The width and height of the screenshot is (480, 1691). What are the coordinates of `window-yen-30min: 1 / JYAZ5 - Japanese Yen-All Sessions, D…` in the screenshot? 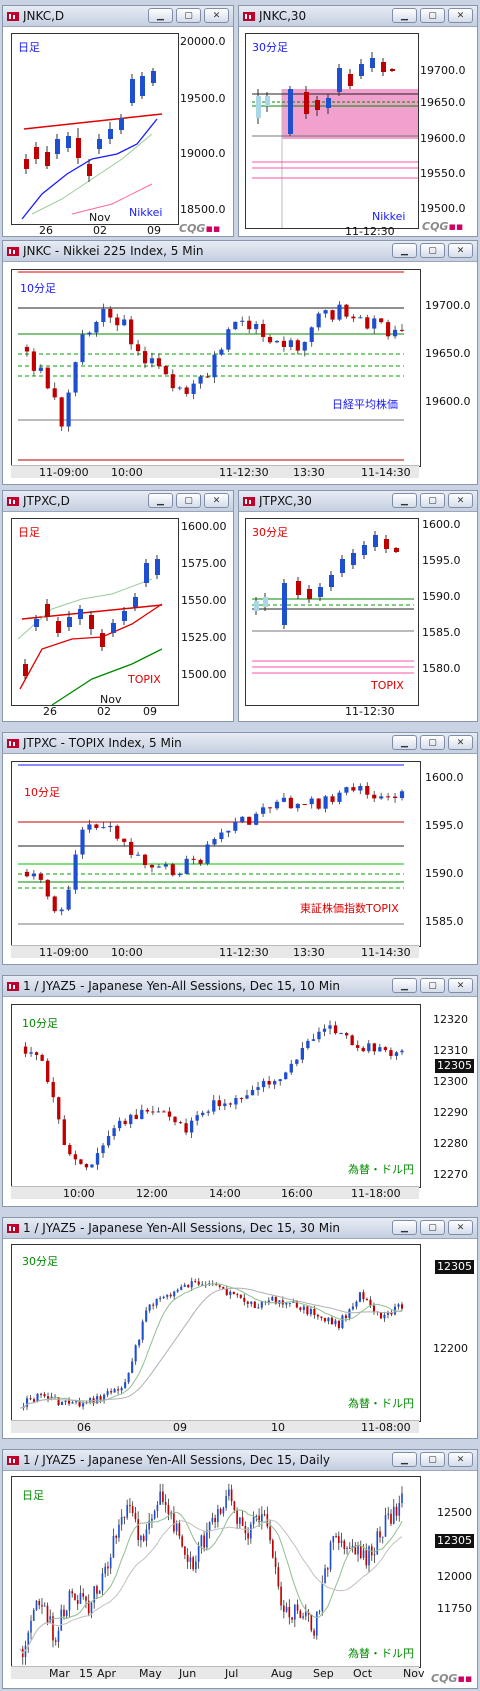 It's located at (240, 1328).